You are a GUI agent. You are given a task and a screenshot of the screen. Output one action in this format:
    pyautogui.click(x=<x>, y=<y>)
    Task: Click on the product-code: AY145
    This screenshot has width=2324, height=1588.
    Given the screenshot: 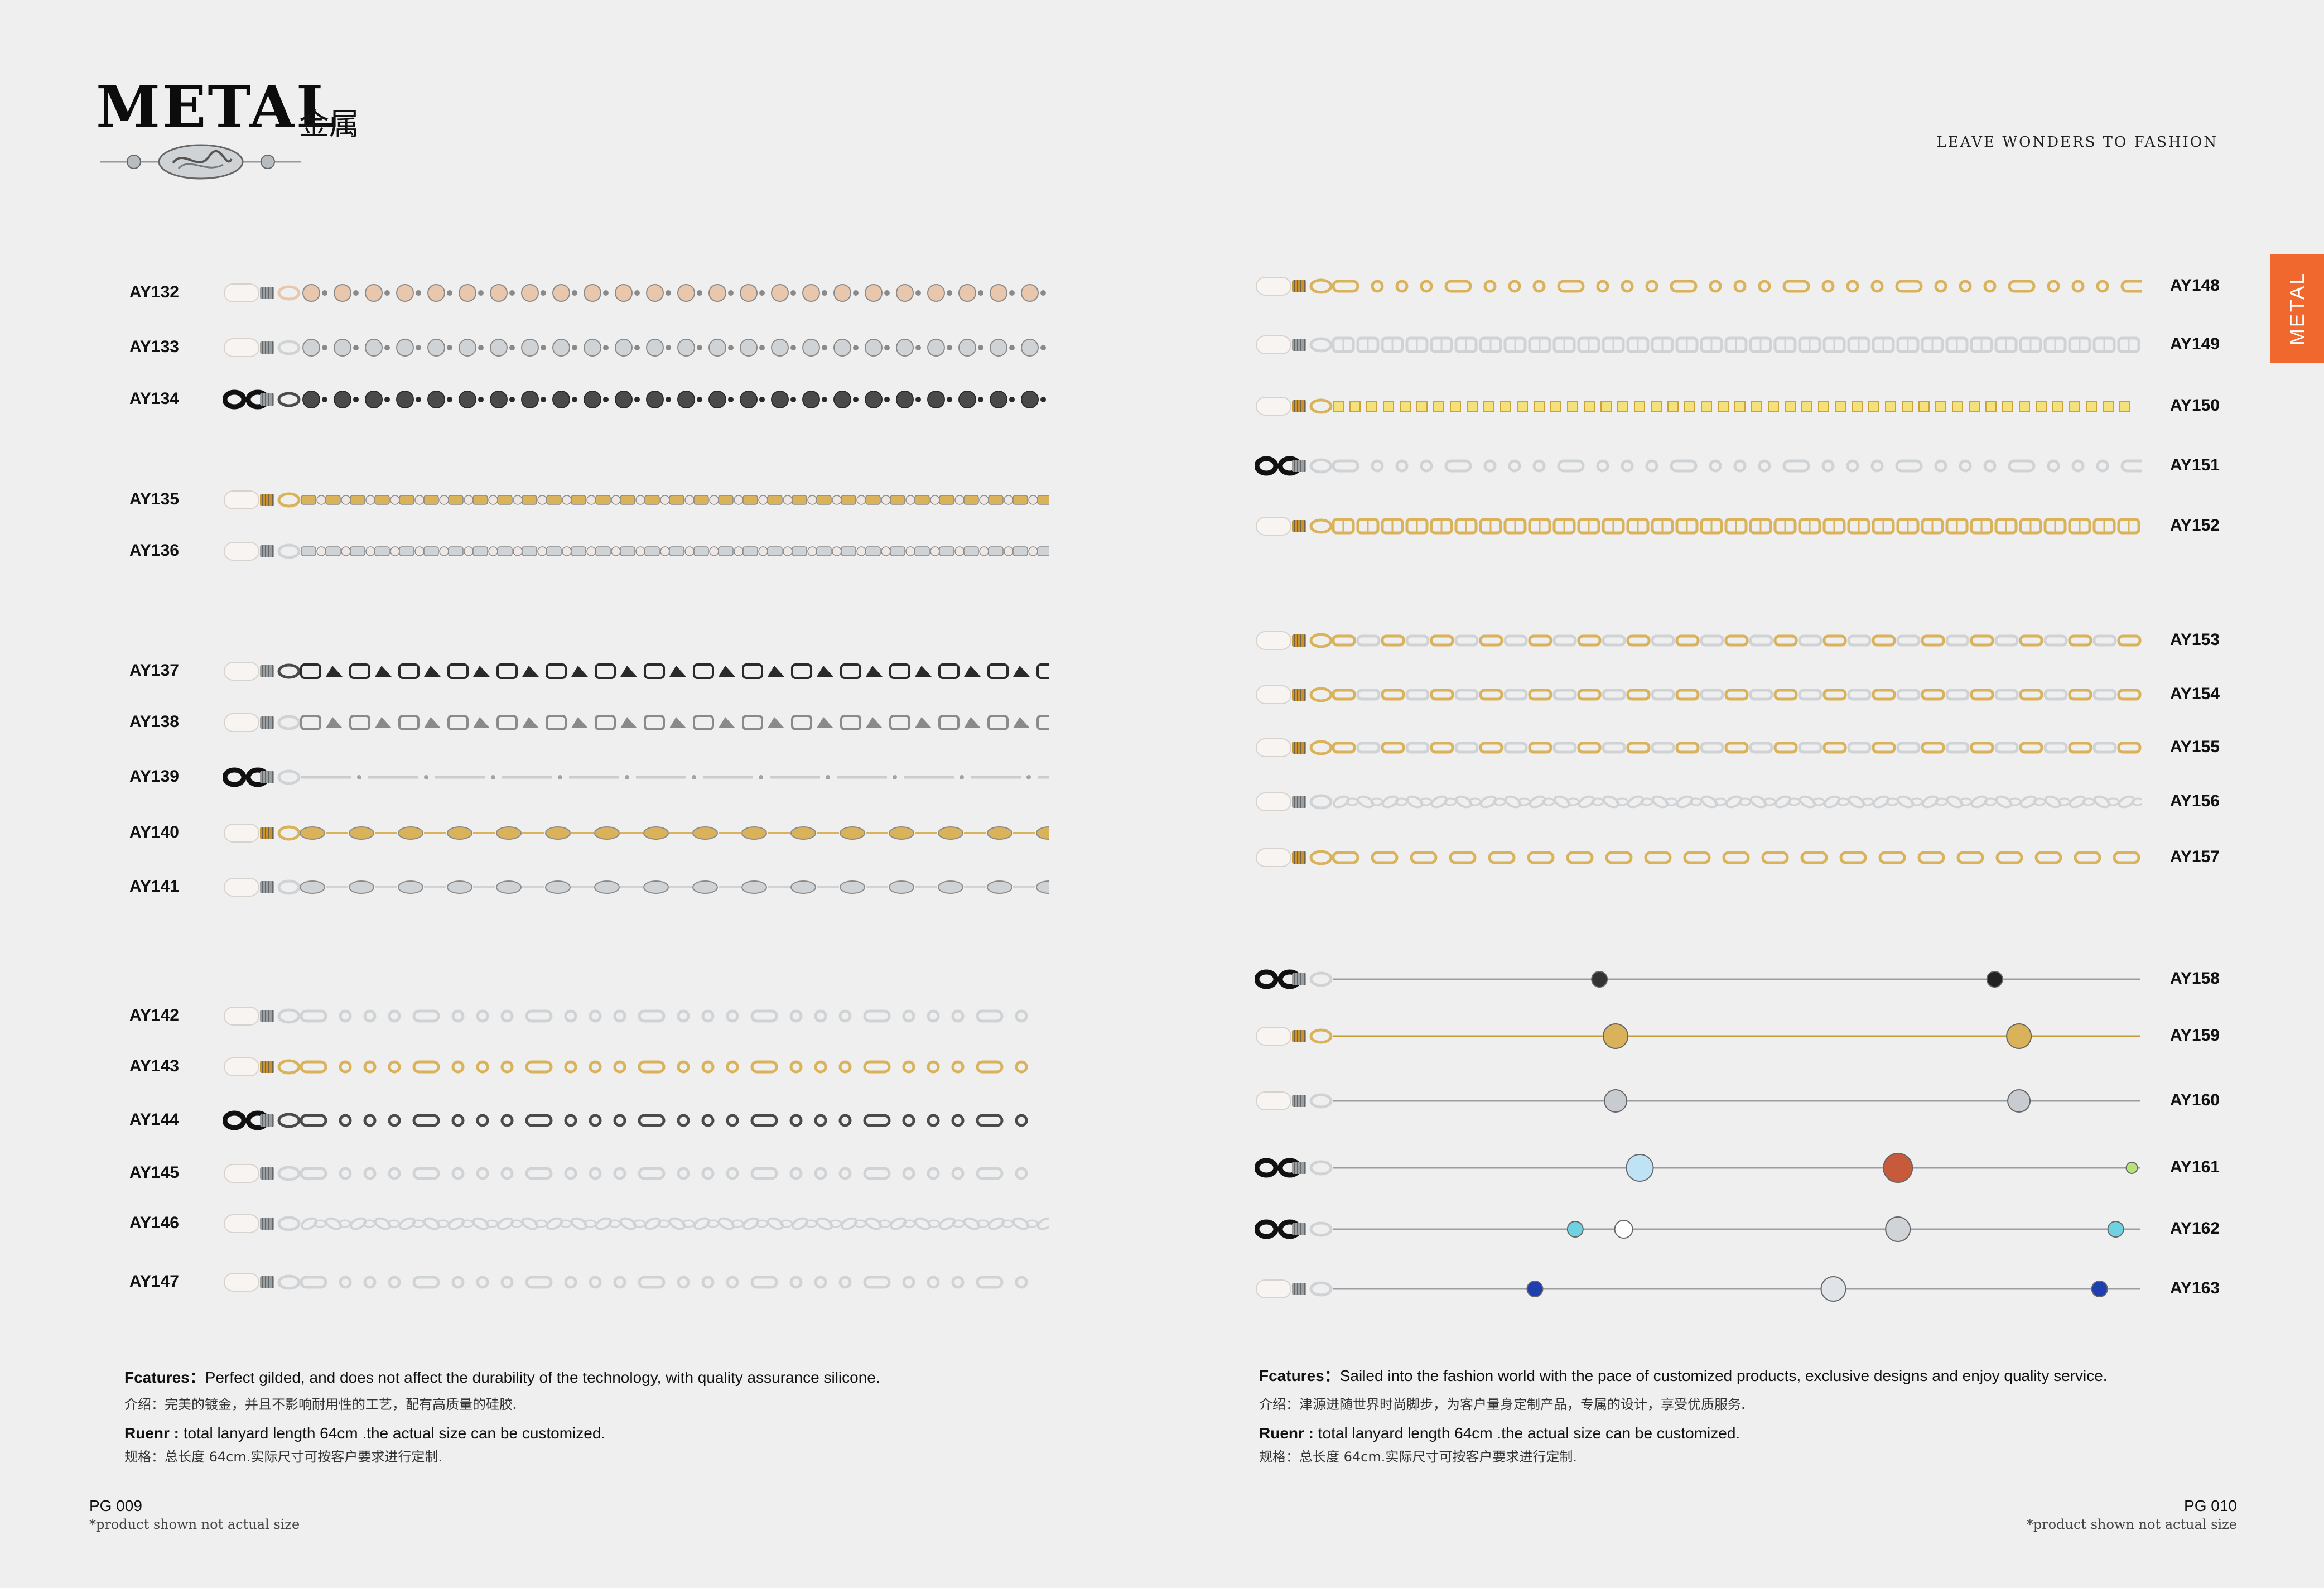 What is the action you would take?
    pyautogui.click(x=154, y=1173)
    